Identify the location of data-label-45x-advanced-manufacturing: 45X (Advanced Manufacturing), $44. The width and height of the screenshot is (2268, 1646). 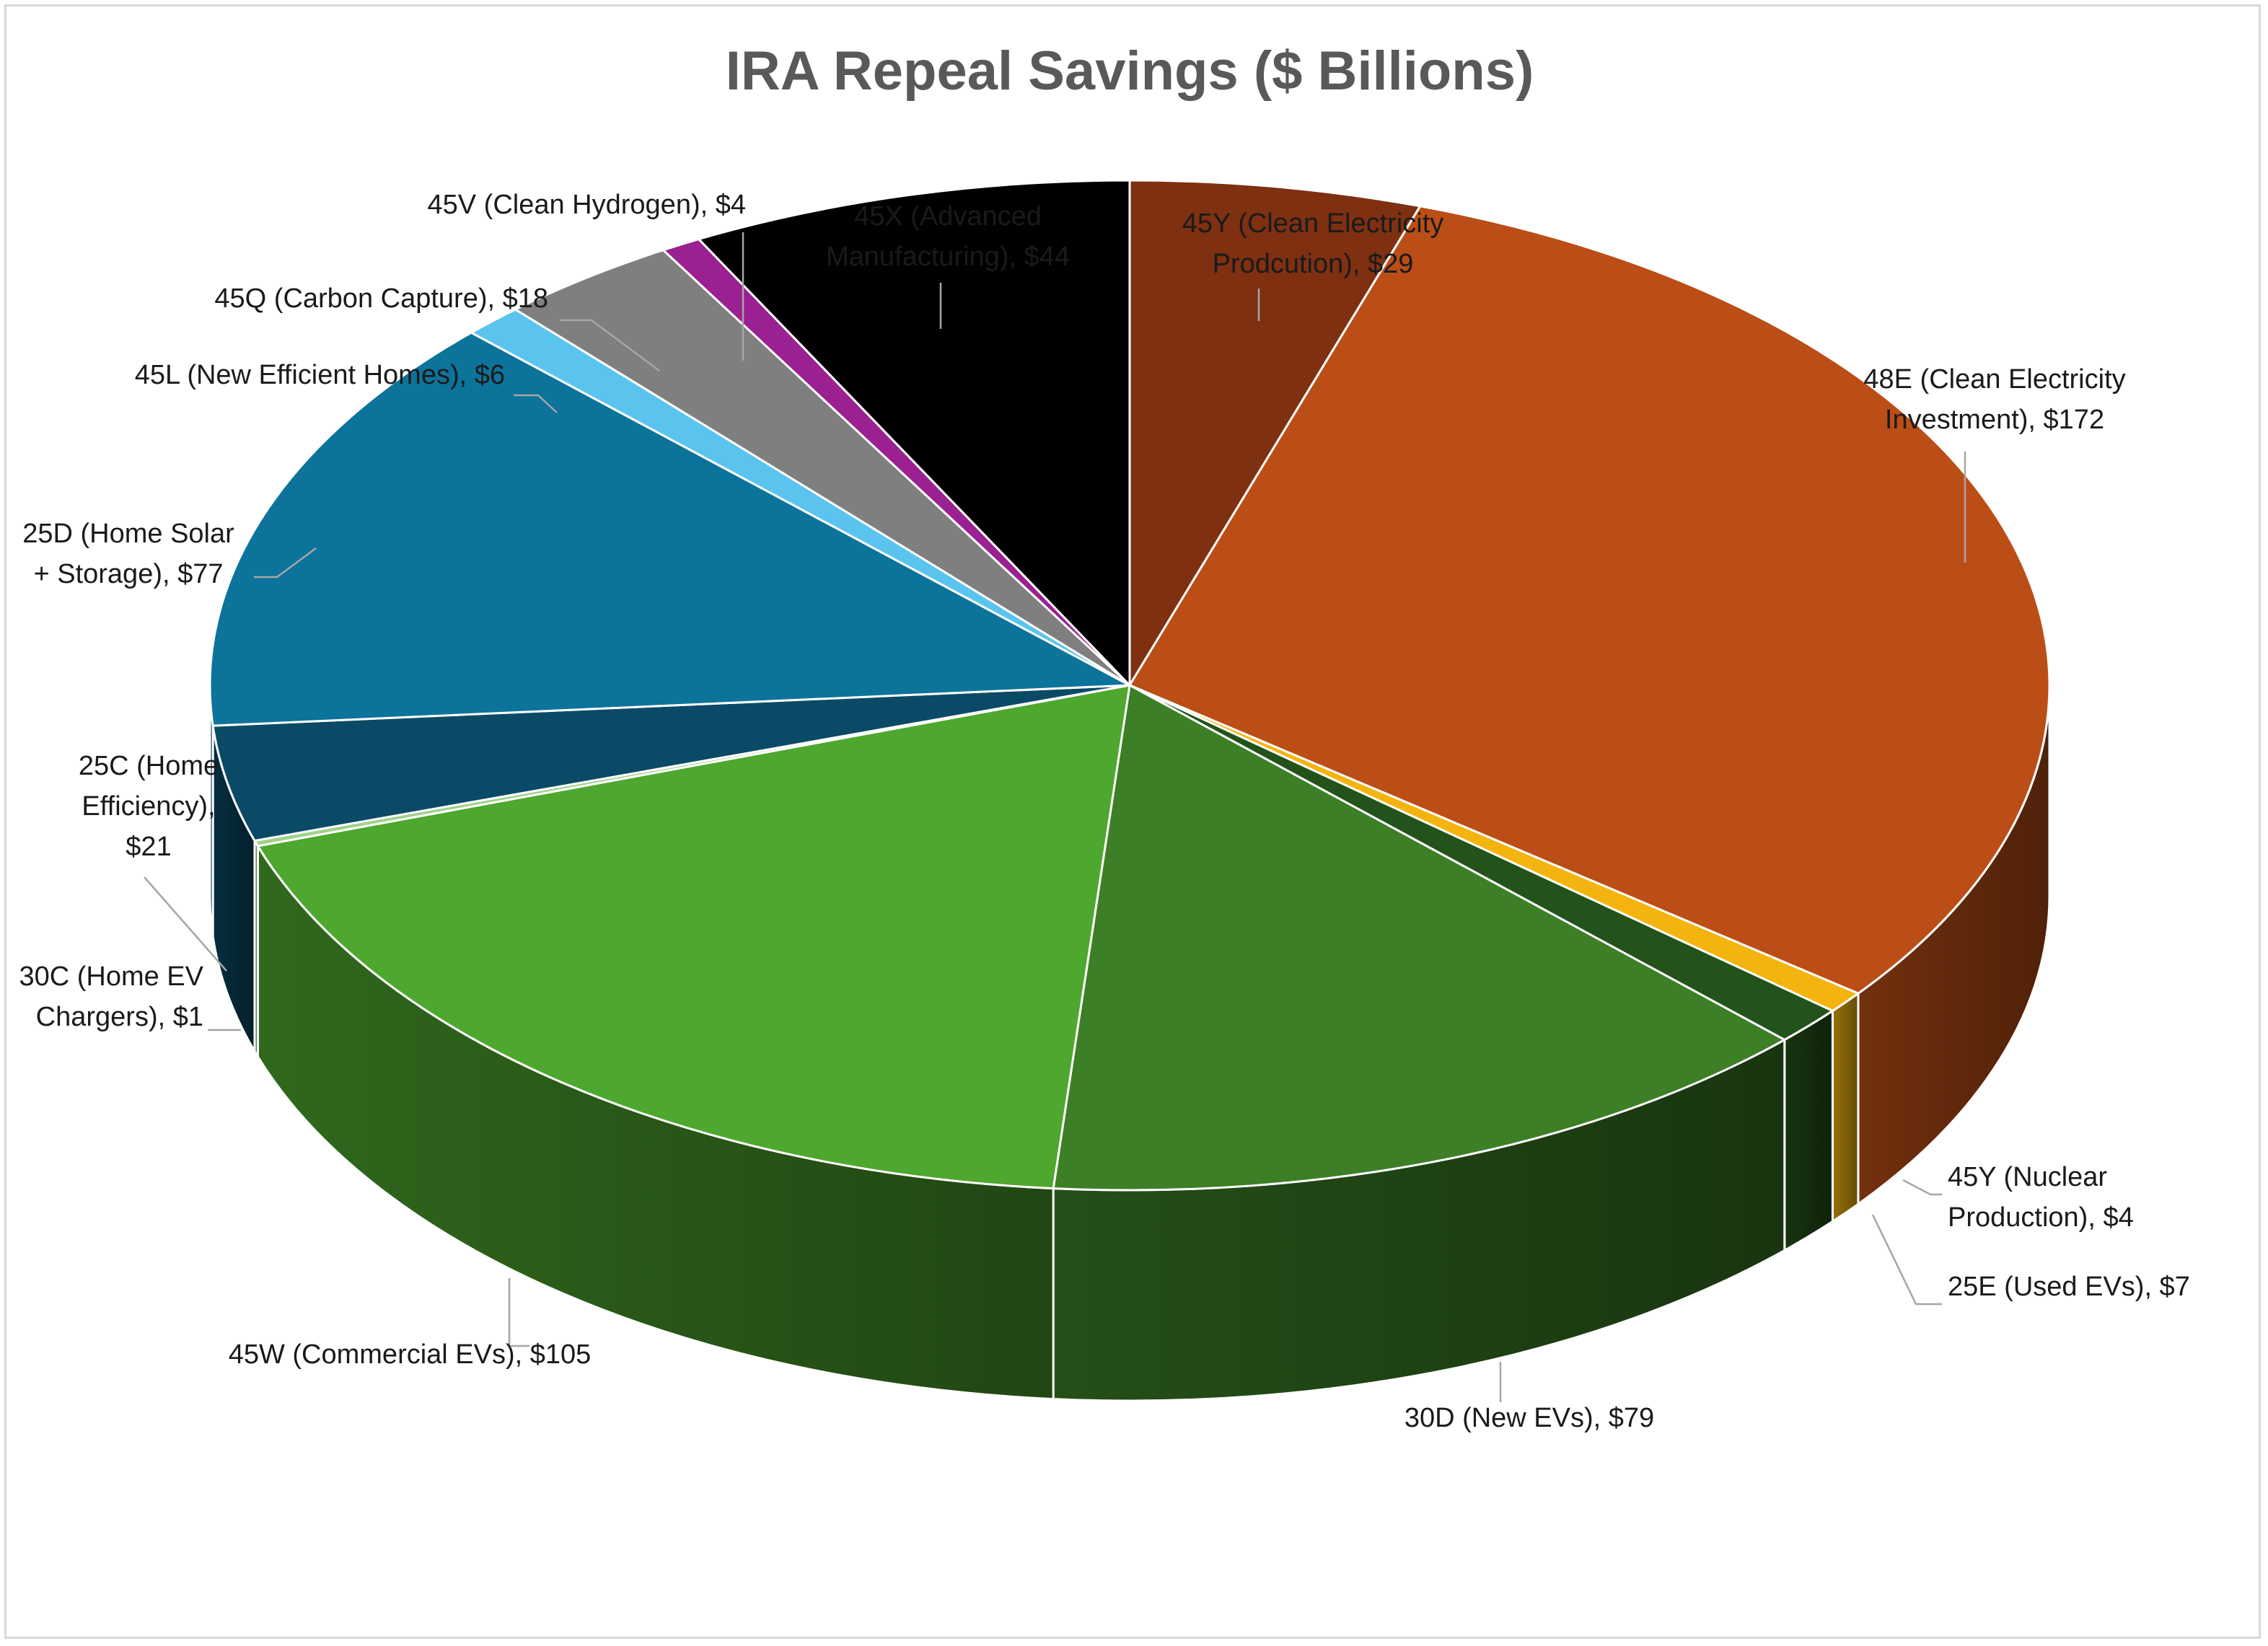
(948, 236).